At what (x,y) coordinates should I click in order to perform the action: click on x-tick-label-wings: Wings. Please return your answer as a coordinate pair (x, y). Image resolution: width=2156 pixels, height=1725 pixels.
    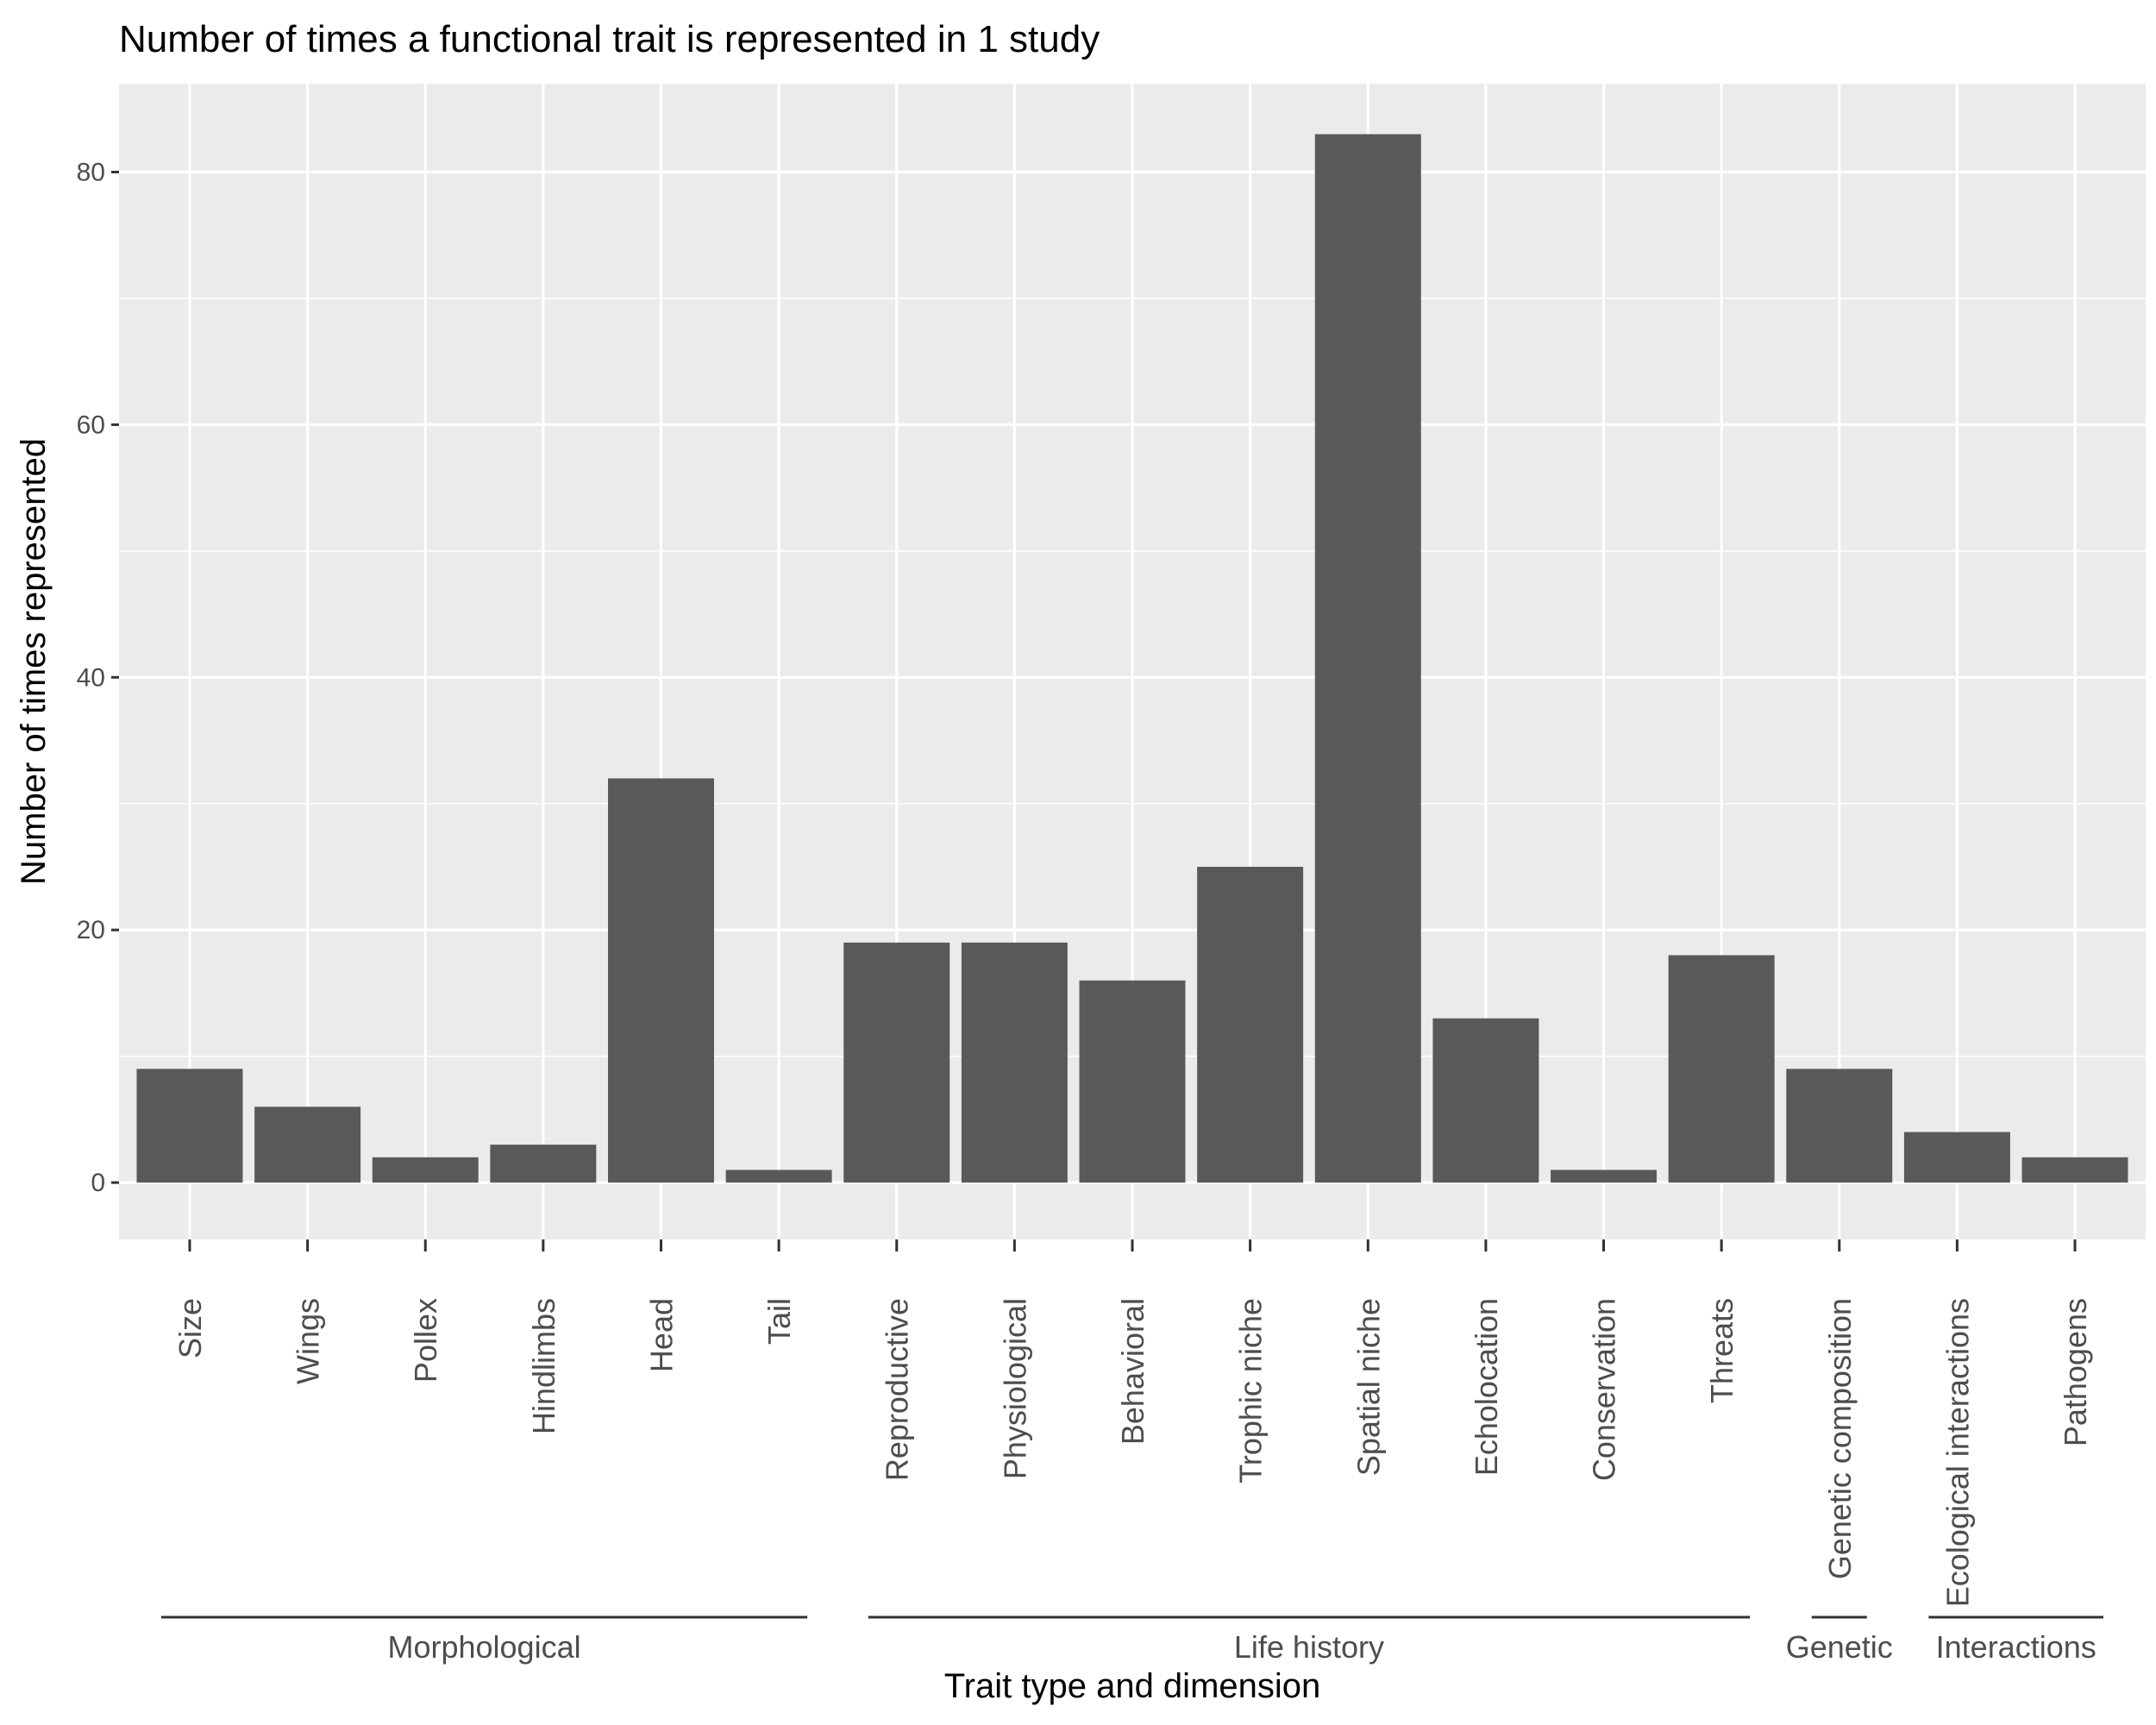
    Looking at the image, I should click on (308, 1341).